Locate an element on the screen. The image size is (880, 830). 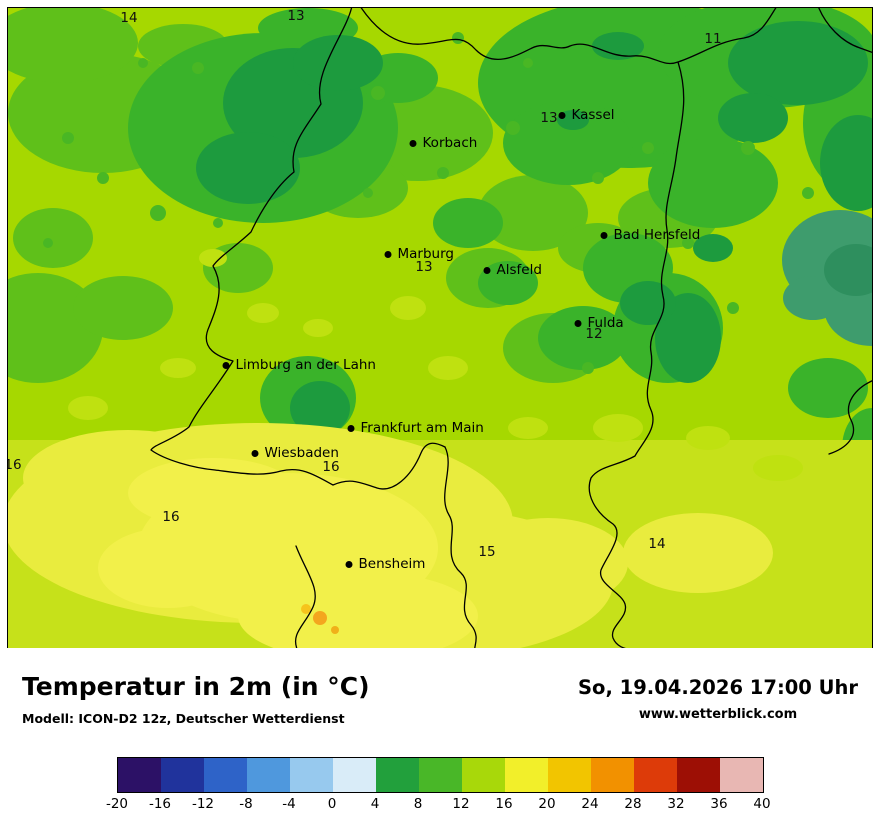
colorbar-tick-label: -20 is located at coordinates (117, 804).